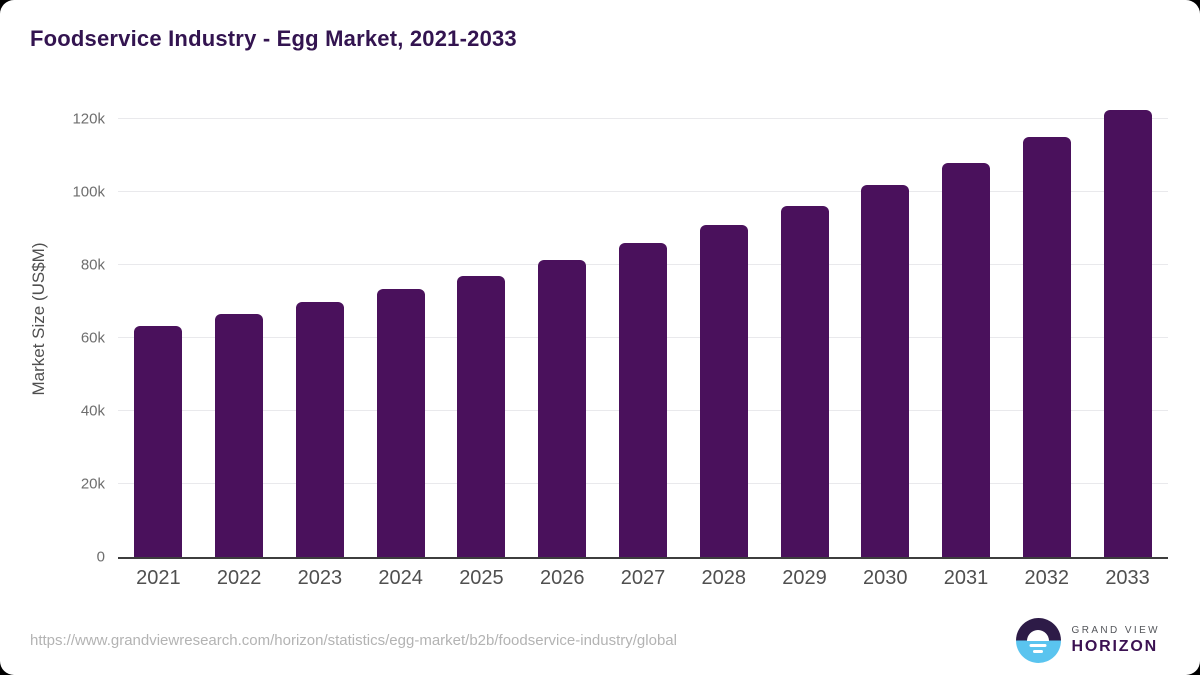 Image resolution: width=1200 pixels, height=675 pixels. I want to click on x-tick-label: 2021, so click(158, 578).